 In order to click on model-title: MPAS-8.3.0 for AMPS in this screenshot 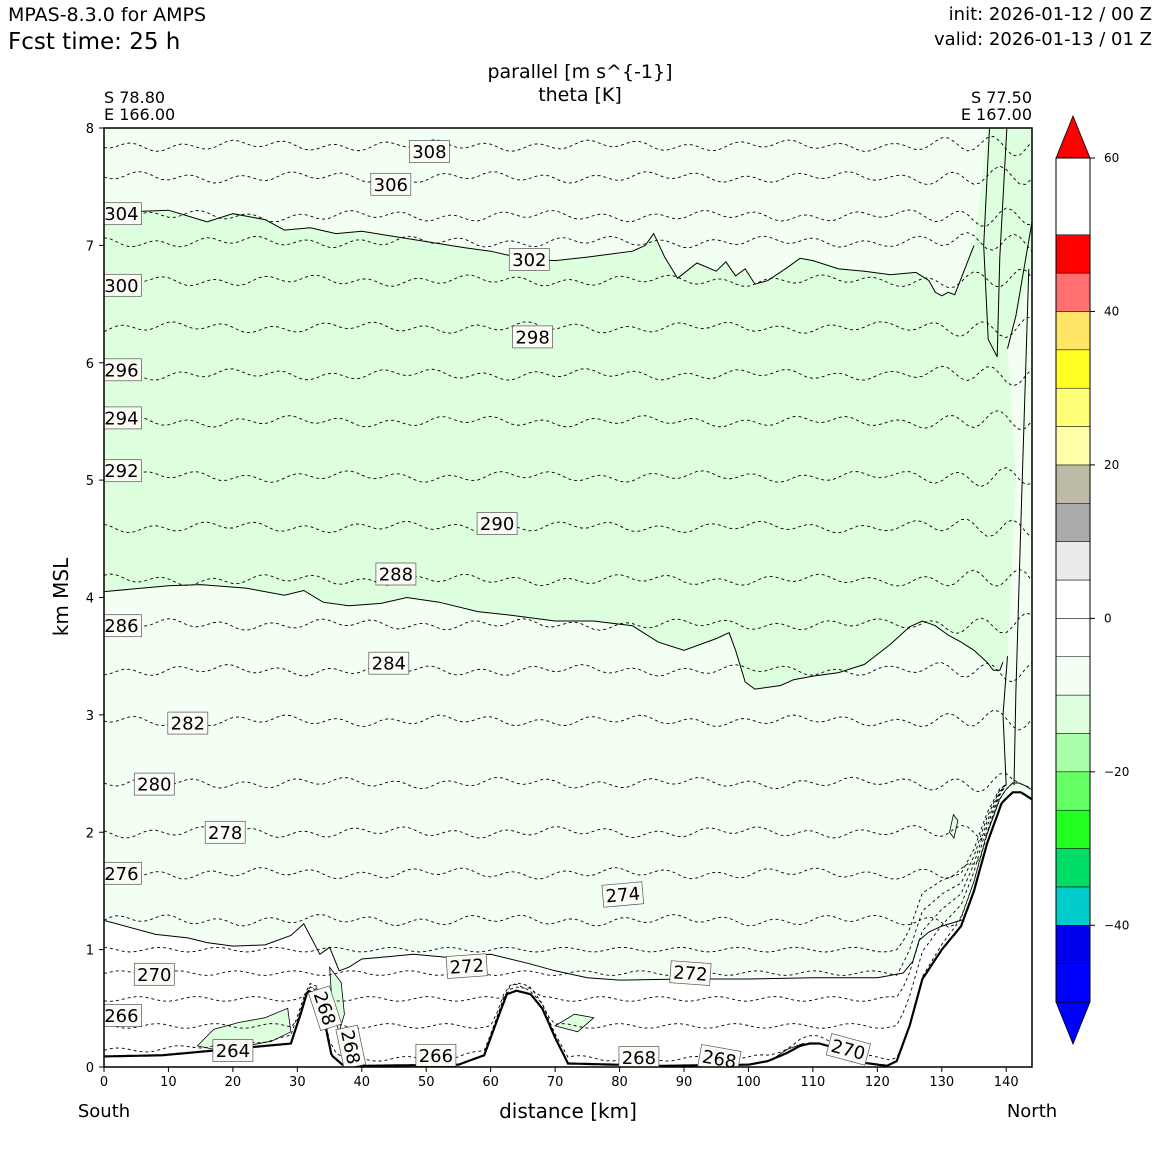, I will do `click(107, 15)`.